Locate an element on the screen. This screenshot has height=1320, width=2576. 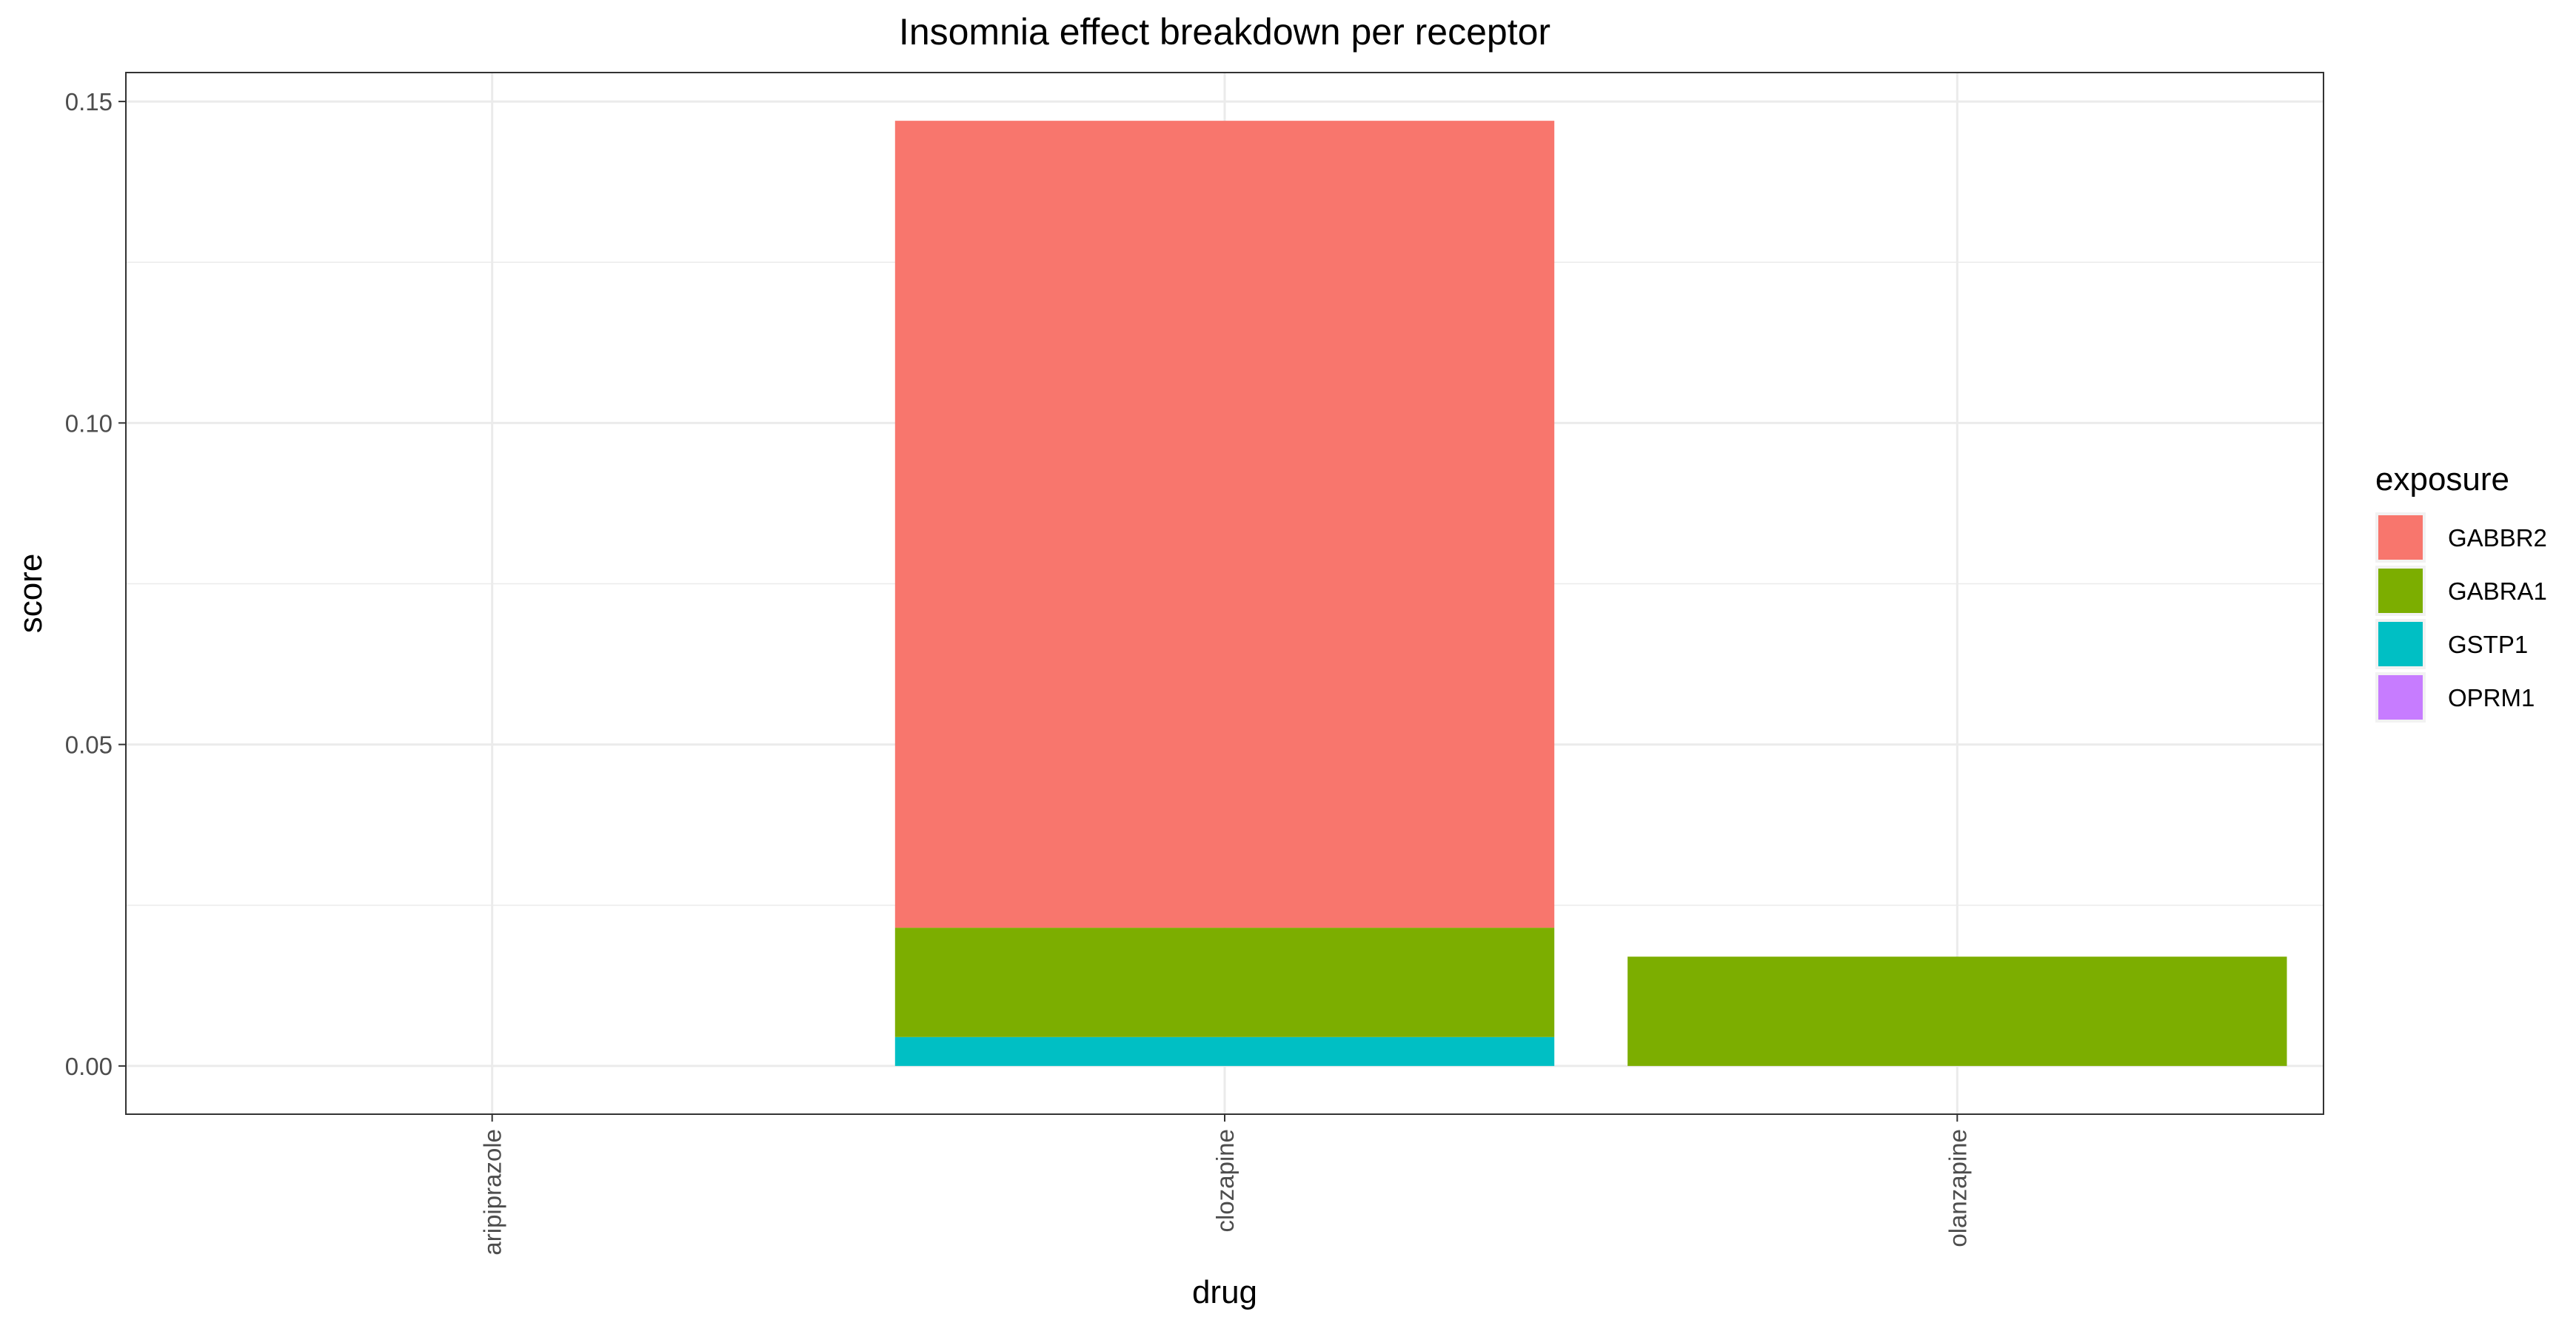
legend-swatch-oprm1 is located at coordinates (2400, 698).